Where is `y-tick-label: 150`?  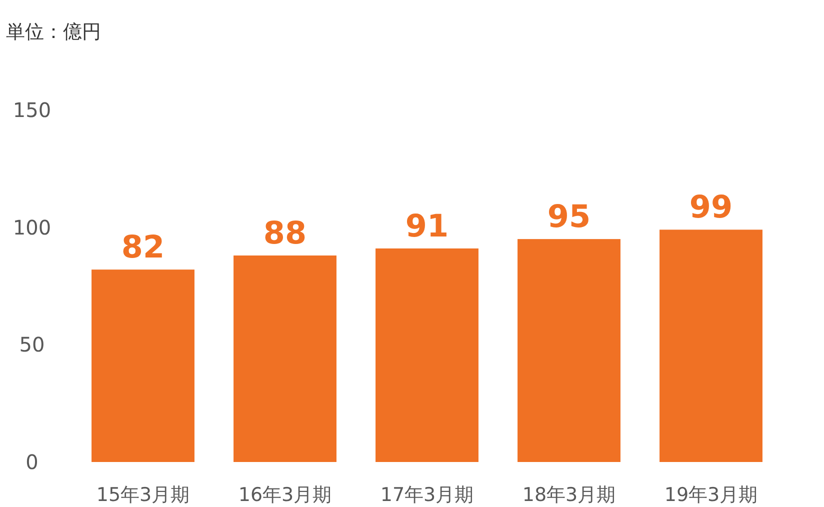 y-tick-label: 150 is located at coordinates (32, 110).